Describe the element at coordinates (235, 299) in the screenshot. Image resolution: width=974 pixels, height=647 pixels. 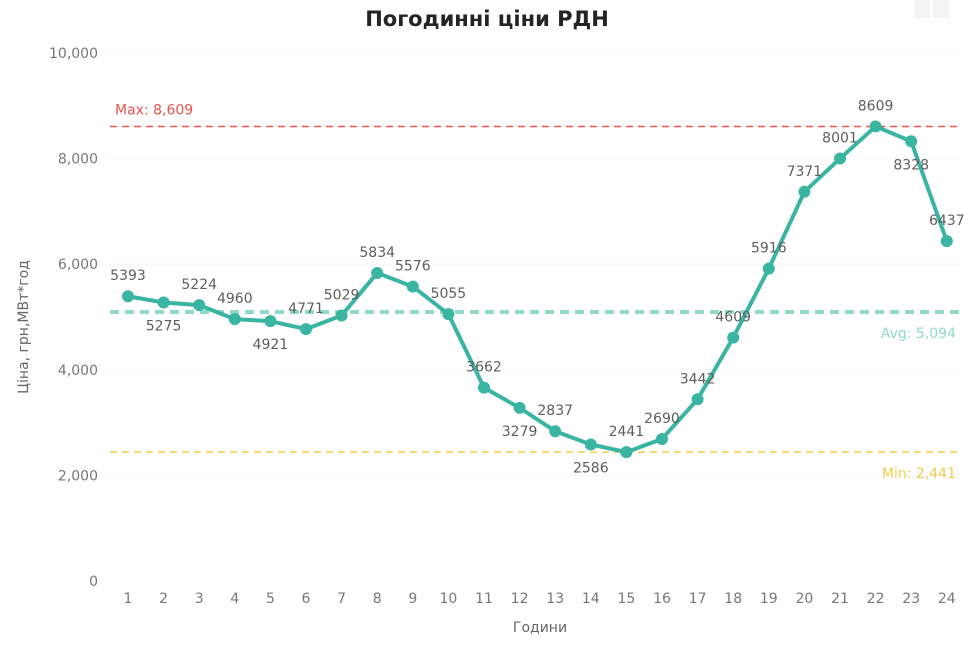
I see `data-label: 4960` at that location.